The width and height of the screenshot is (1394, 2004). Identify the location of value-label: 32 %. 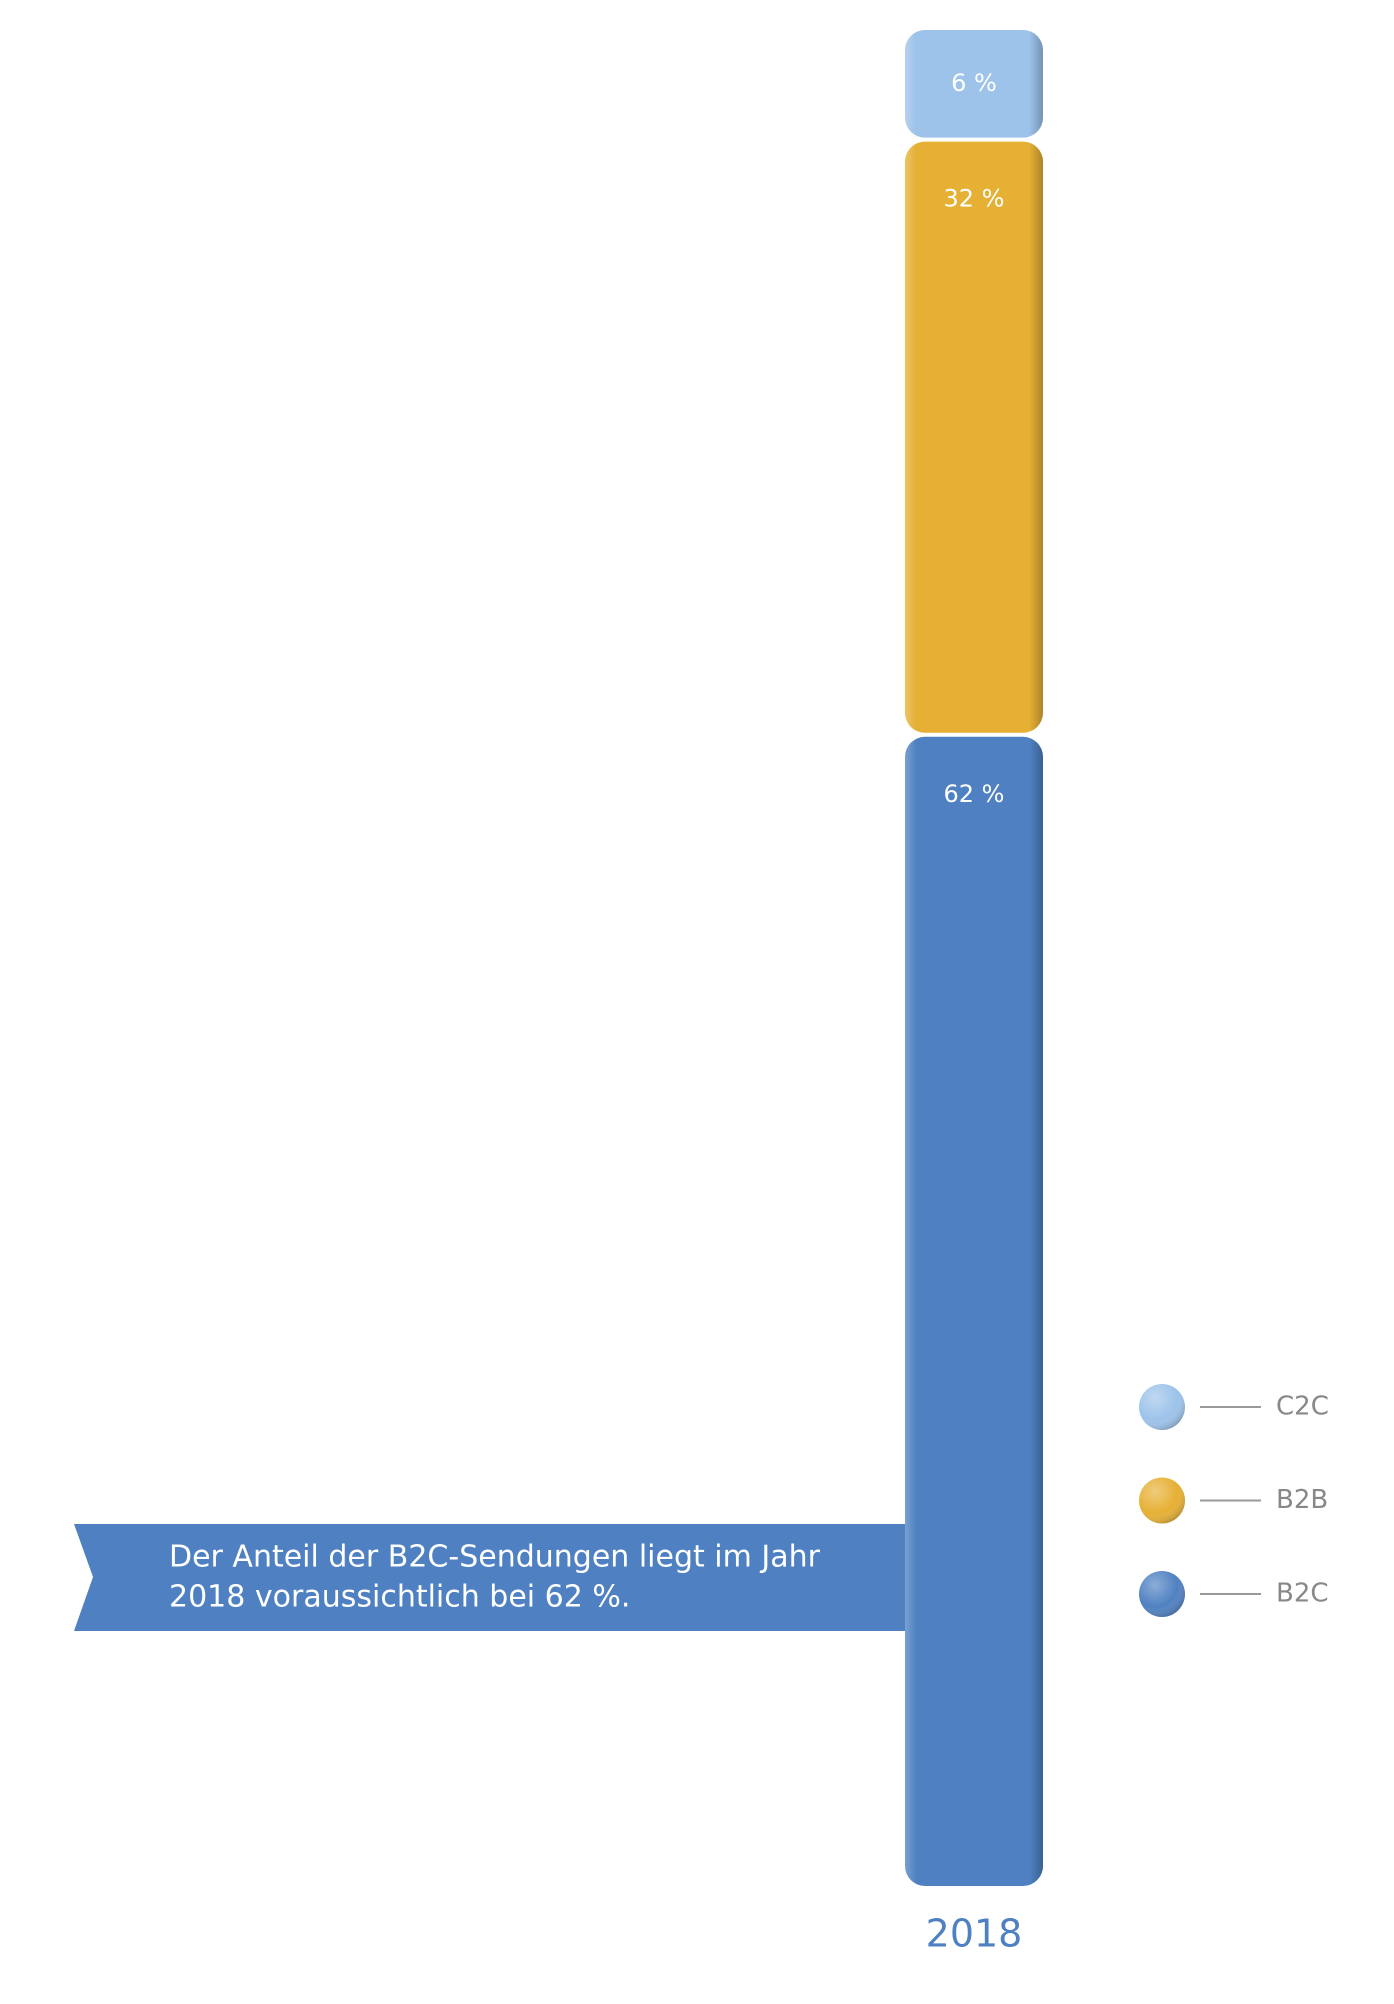
(974, 199).